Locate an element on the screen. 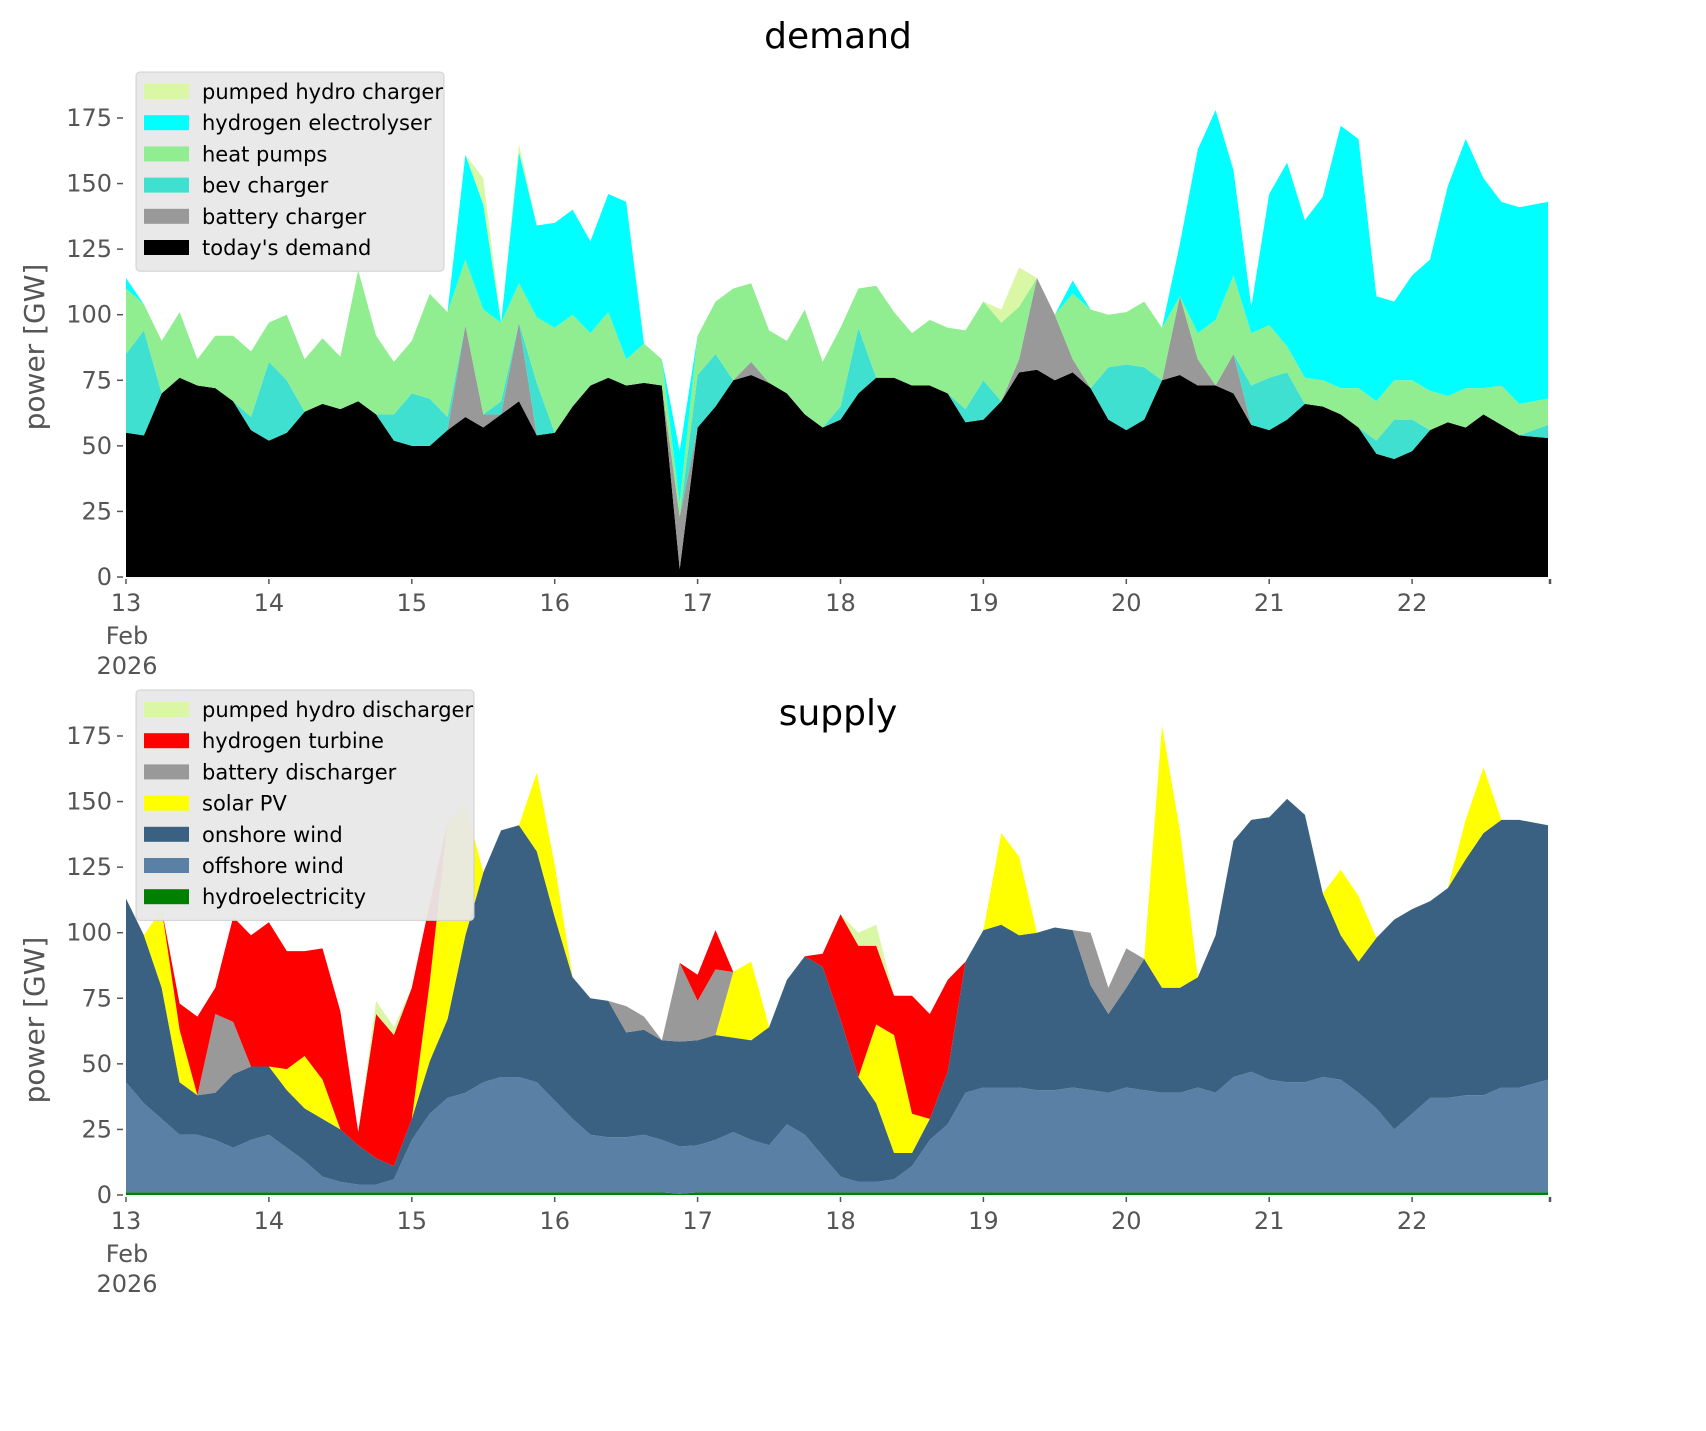 This screenshot has width=1706, height=1431. demand-y-axis-label: power [GW] is located at coordinates (34, 347).